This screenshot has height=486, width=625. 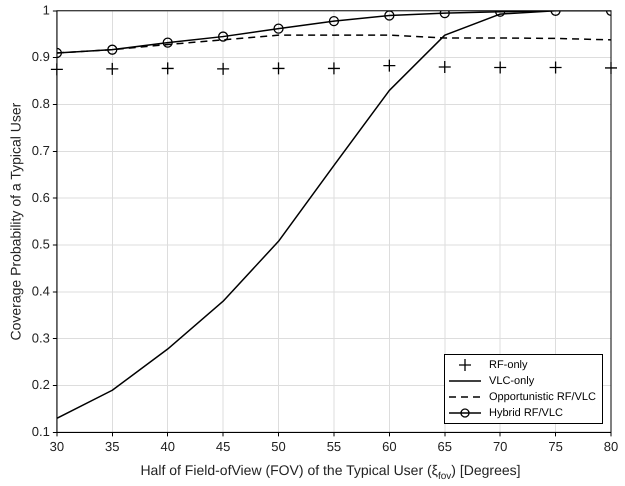 I want to click on y-tick-label: 0.5, so click(x=41, y=244).